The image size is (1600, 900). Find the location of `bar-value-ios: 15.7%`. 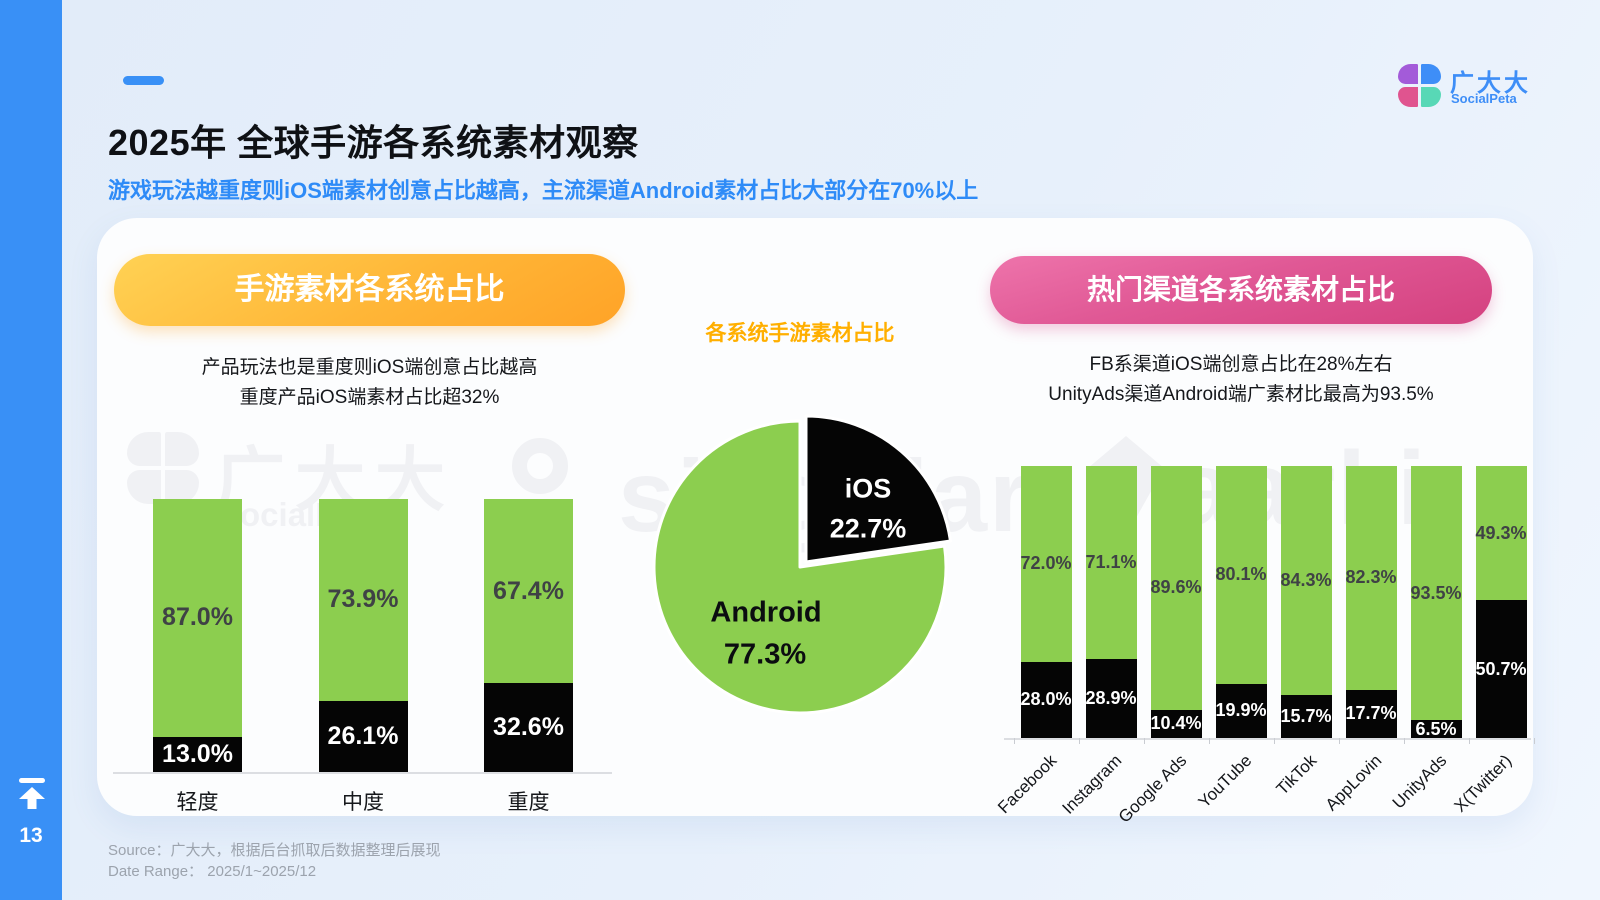

bar-value-ios: 15.7% is located at coordinates (1306, 716).